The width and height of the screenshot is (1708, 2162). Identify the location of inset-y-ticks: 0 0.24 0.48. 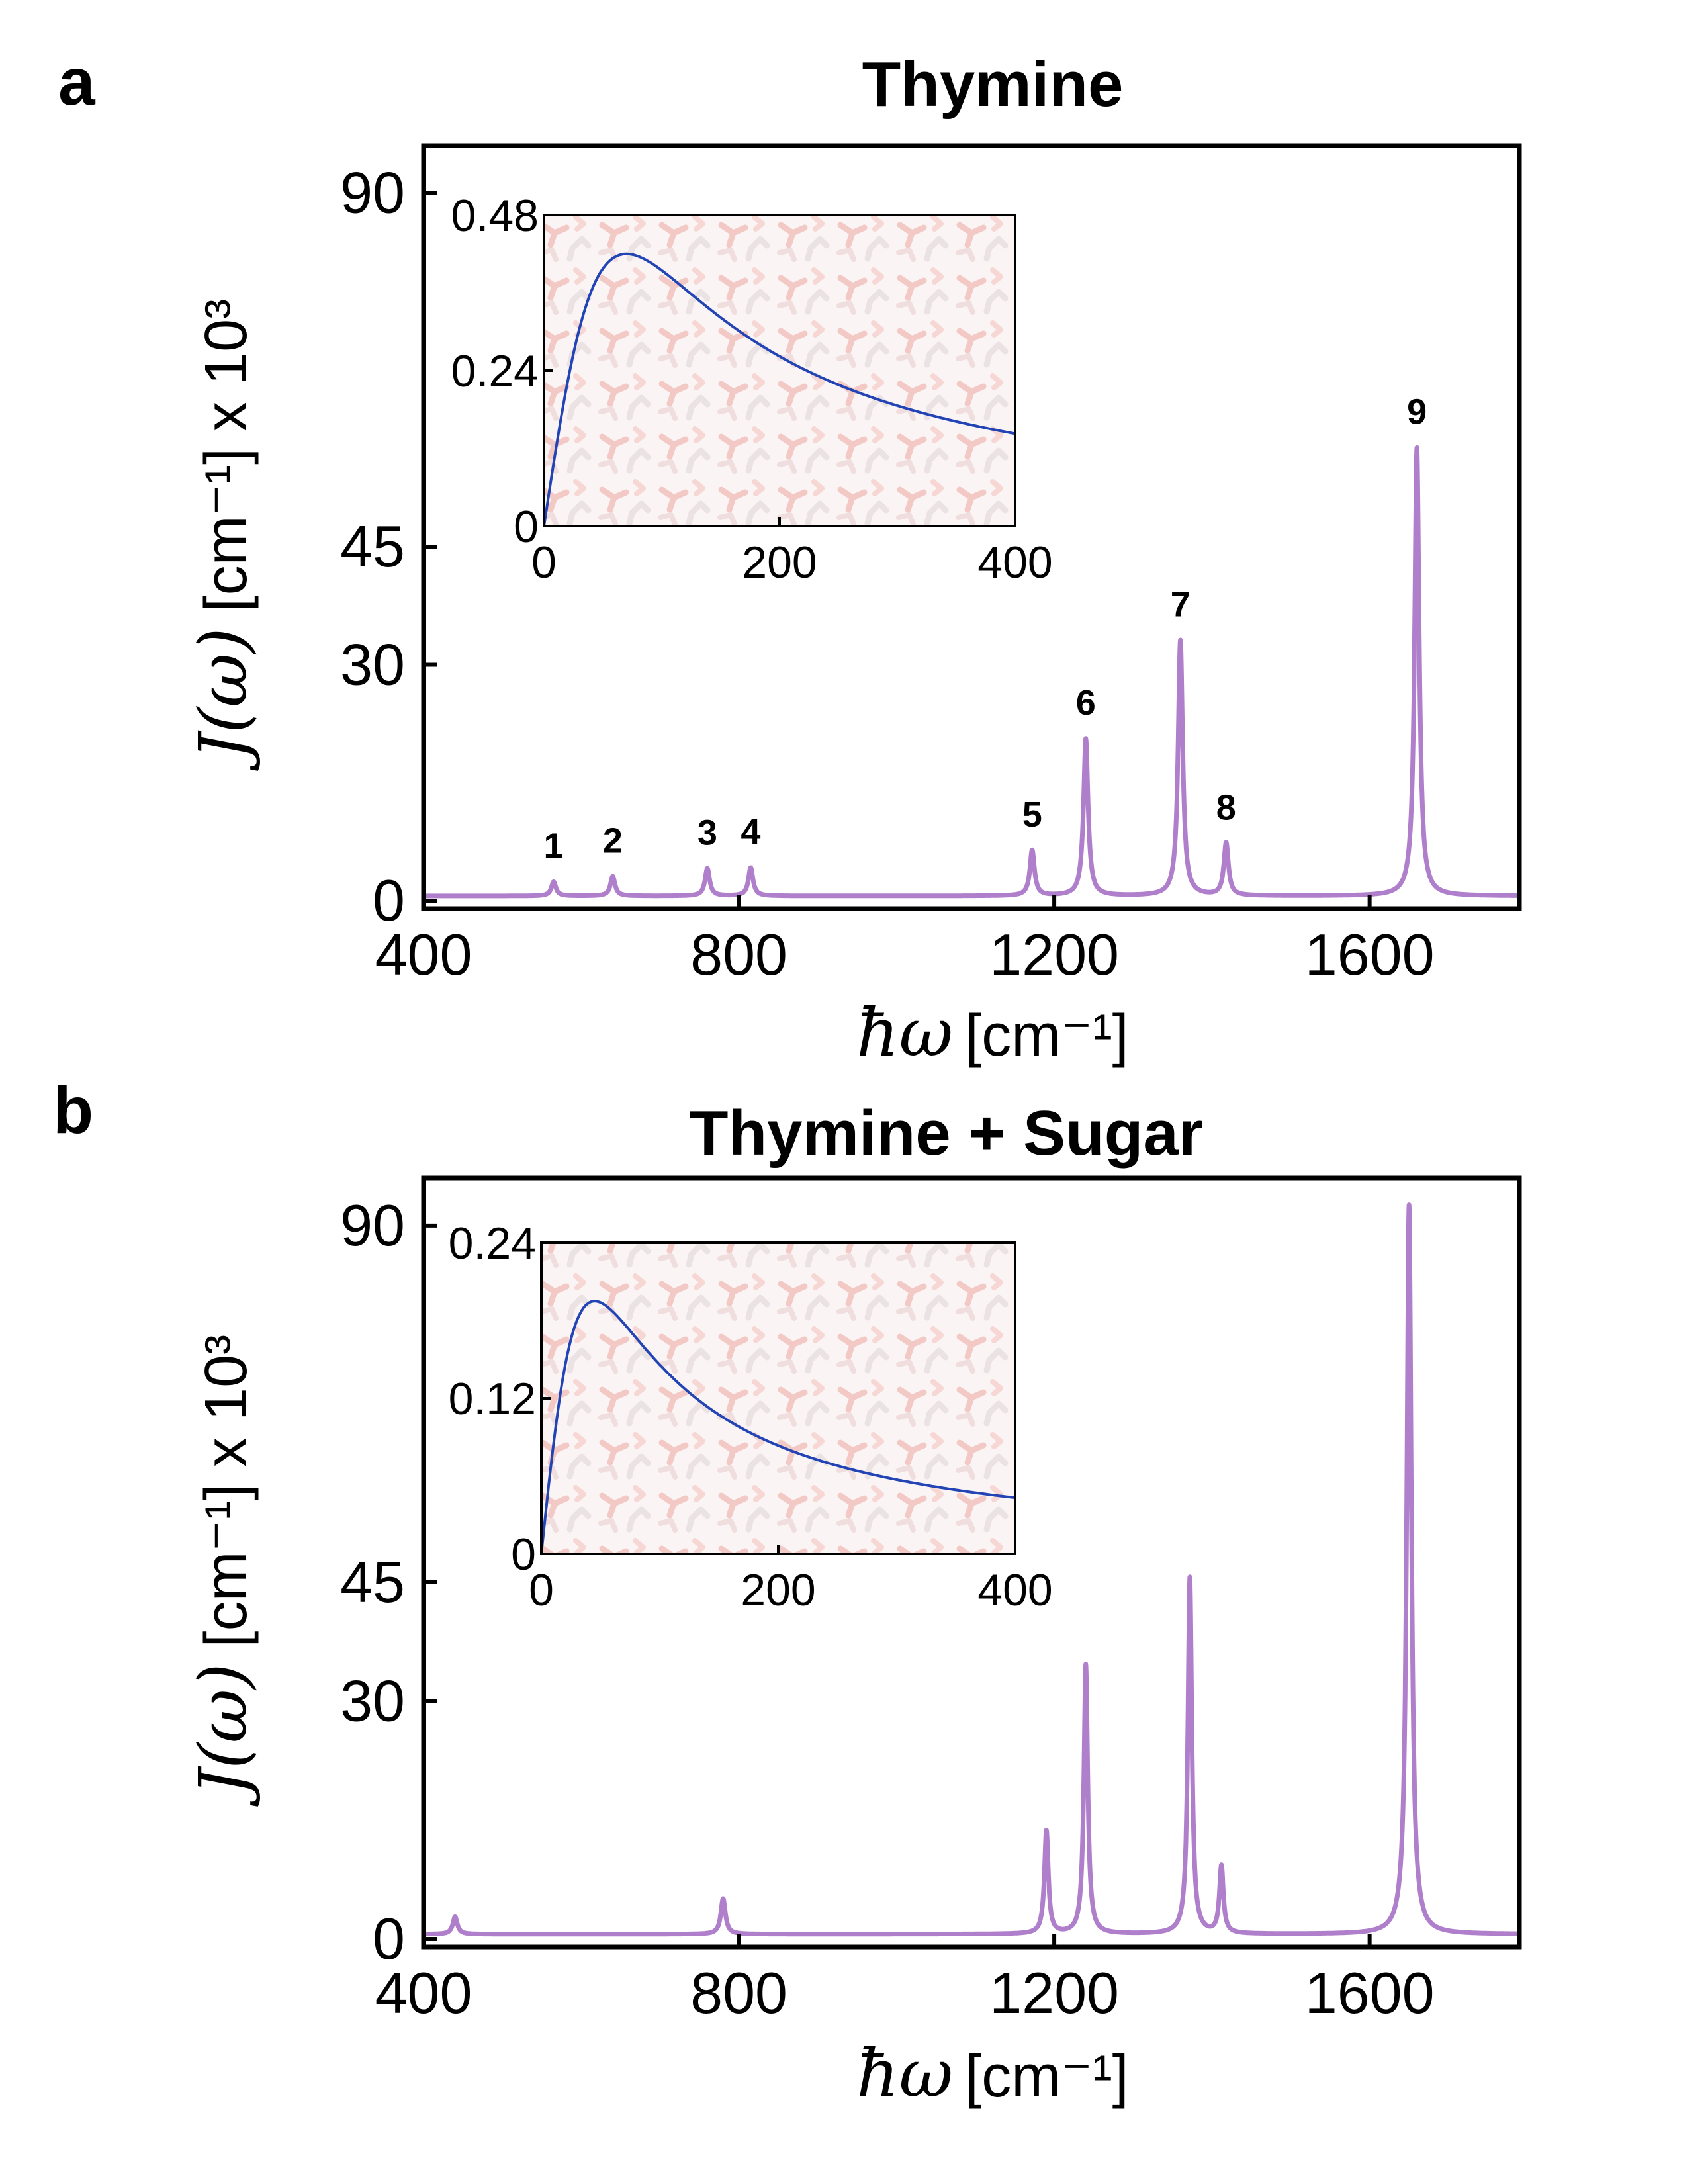
(502, 371).